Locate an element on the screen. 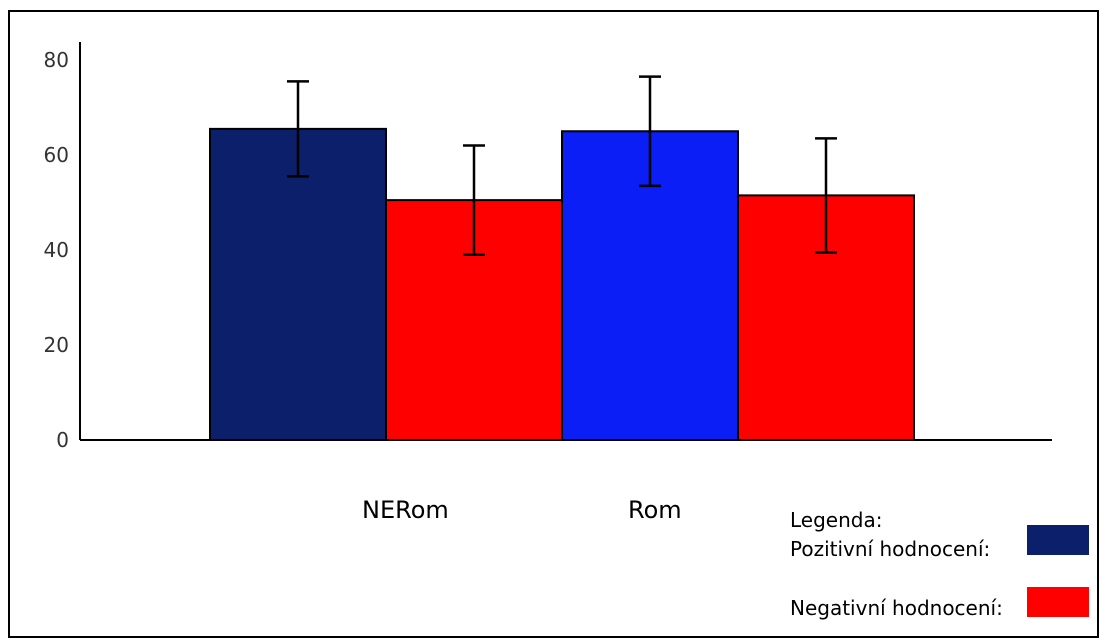 This screenshot has height=642, width=1107. legend-title: Legenda: is located at coordinates (836, 520).